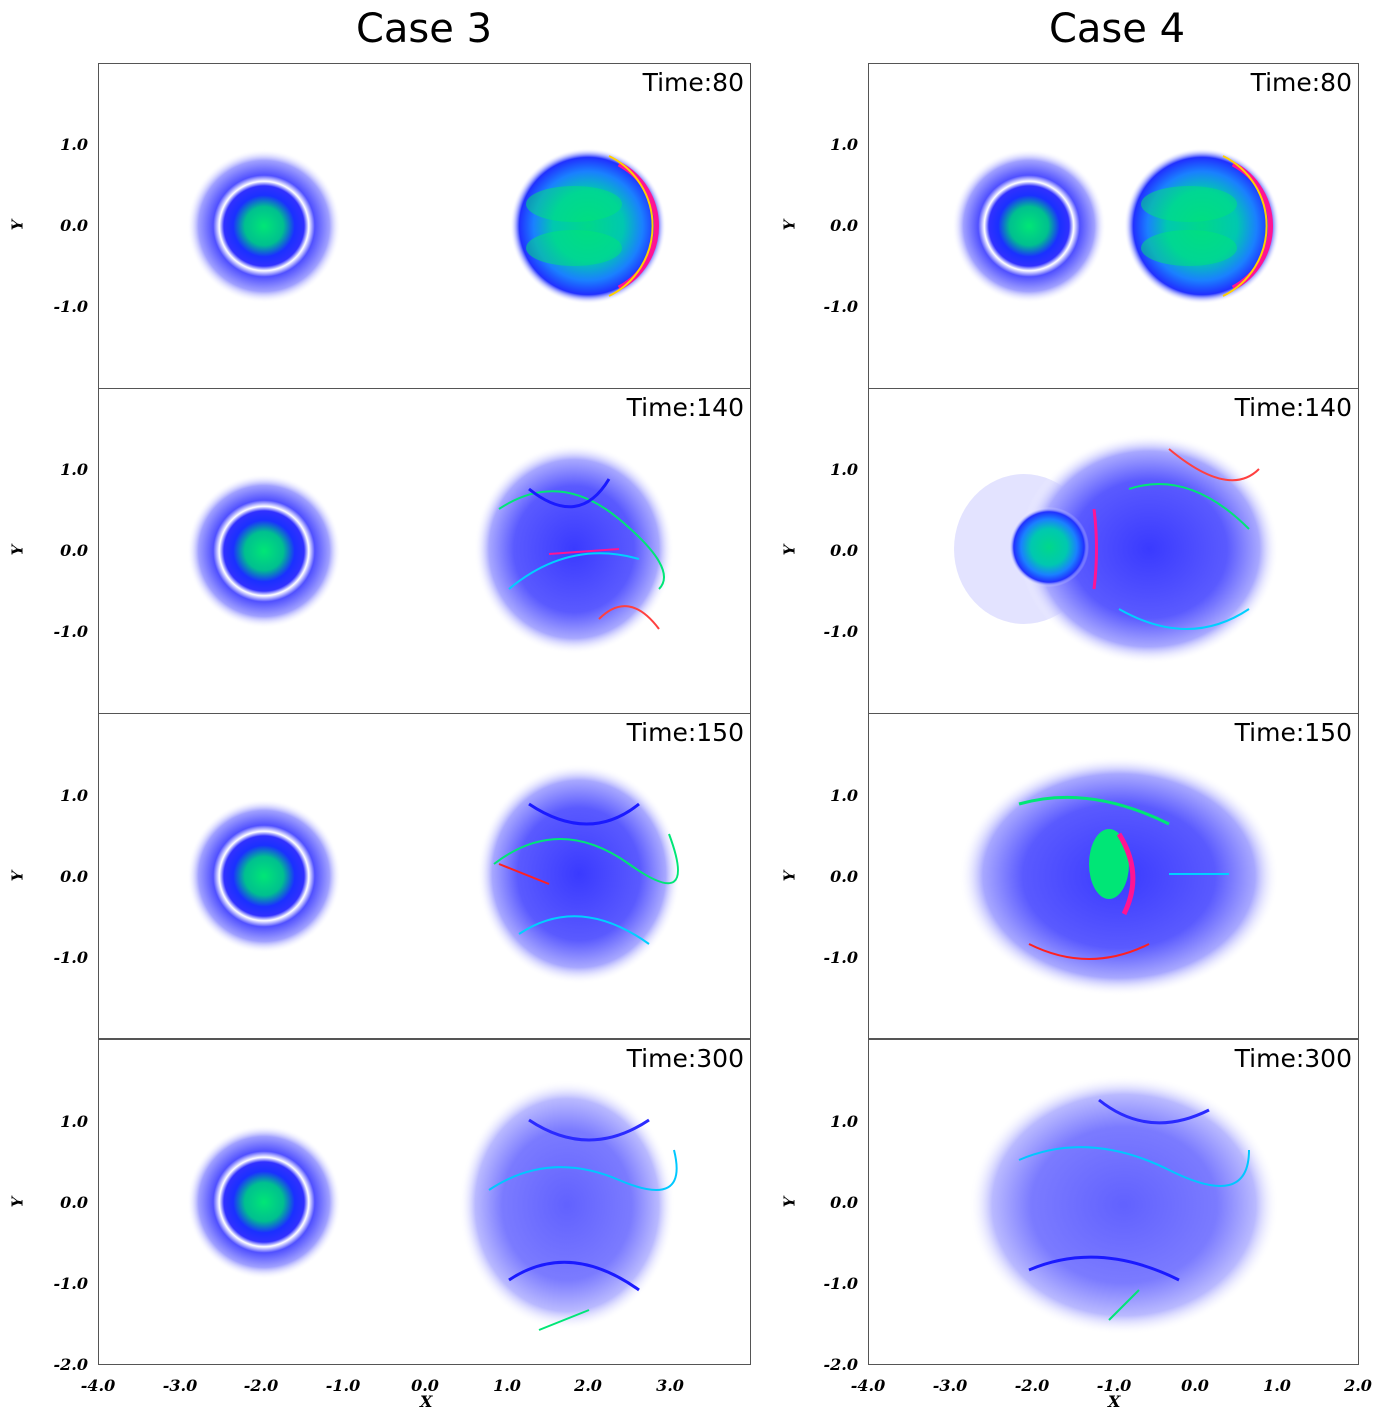 This screenshot has width=1385, height=1411. I want to click on panel-case3-t150: Time:150, so click(424, 876).